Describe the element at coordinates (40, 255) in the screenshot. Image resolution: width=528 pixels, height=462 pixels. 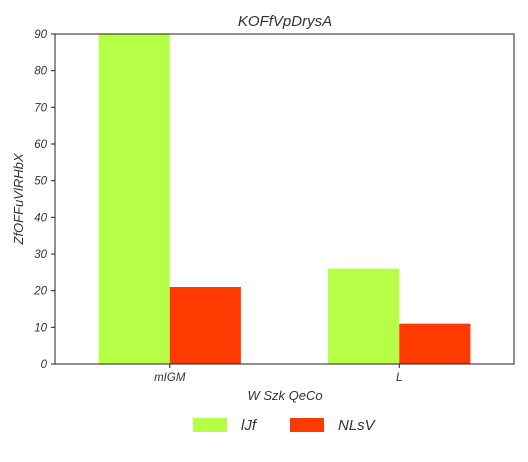
I see `y-tick-label: 30` at that location.